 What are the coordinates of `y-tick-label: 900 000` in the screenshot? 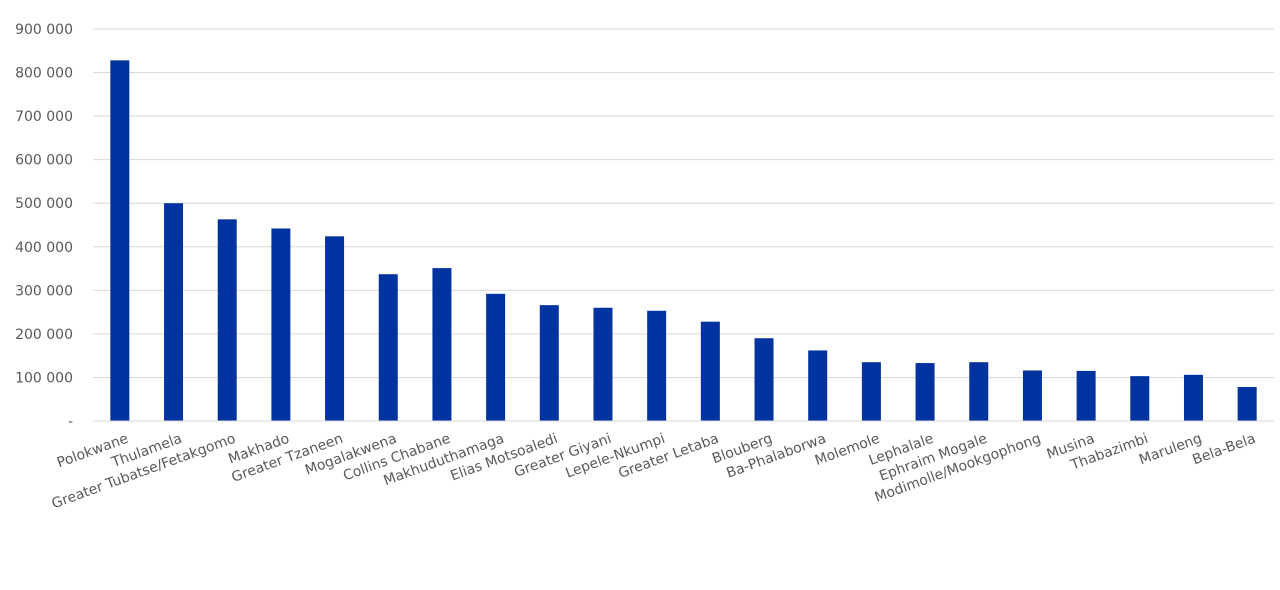 It's located at (44, 30).